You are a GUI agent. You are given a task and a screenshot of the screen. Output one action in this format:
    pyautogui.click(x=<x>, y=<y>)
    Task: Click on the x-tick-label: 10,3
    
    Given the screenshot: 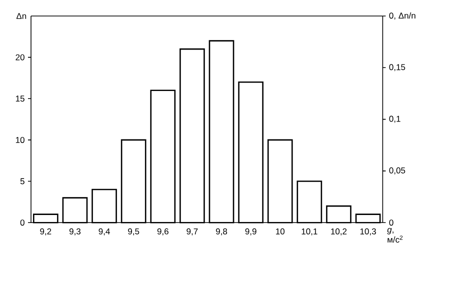 What is the action you would take?
    pyautogui.click(x=368, y=232)
    